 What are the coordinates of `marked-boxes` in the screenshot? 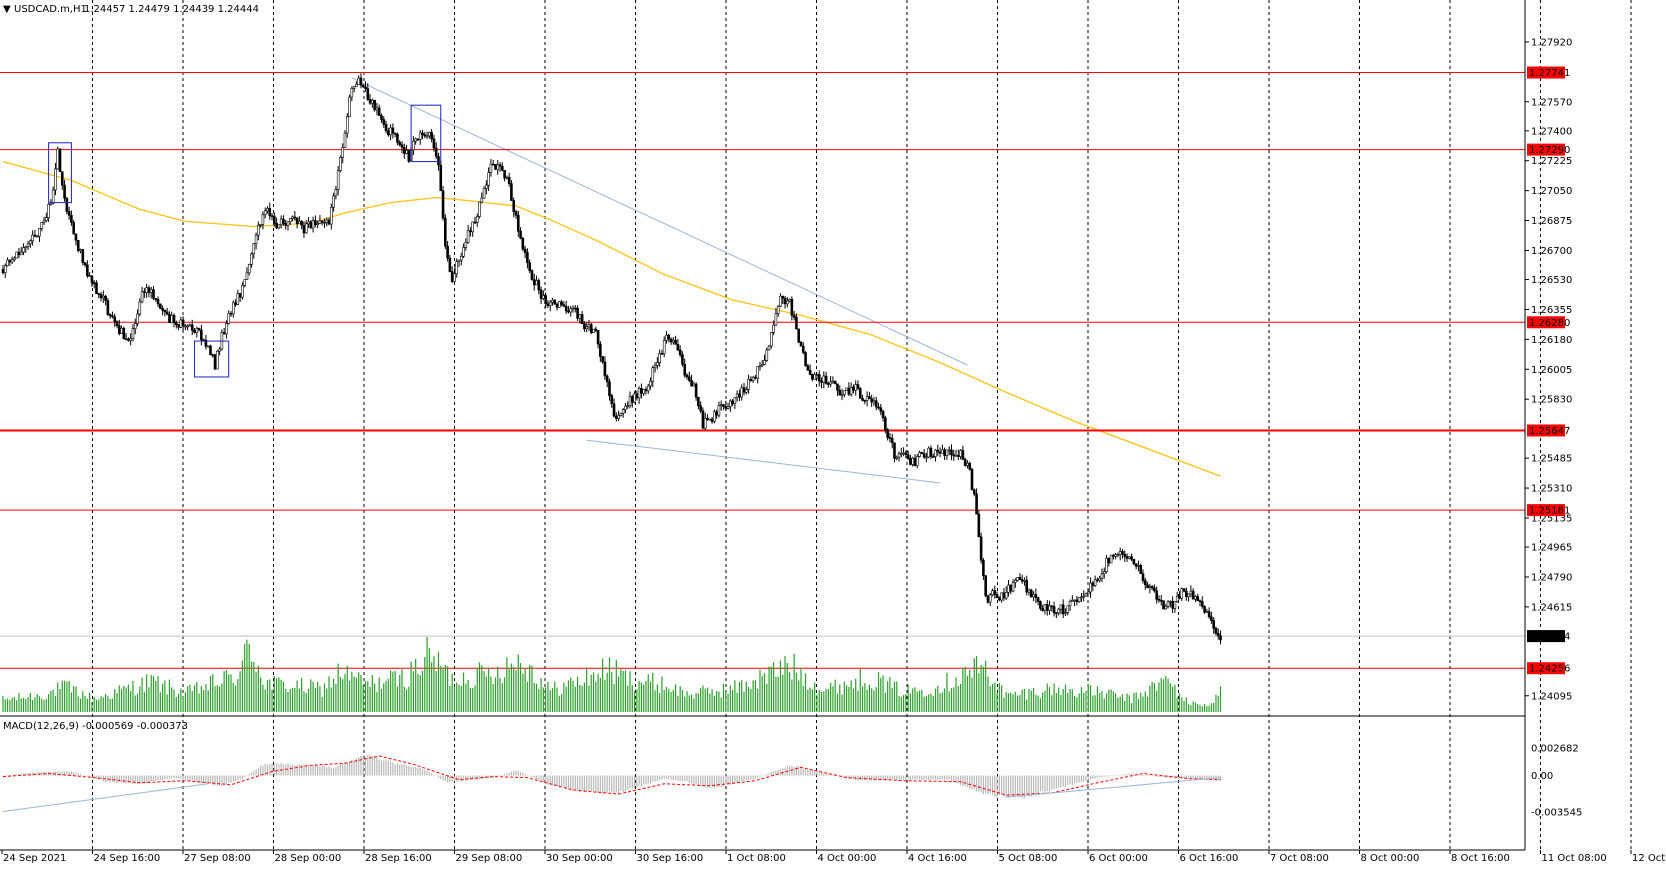 It's located at (245, 241).